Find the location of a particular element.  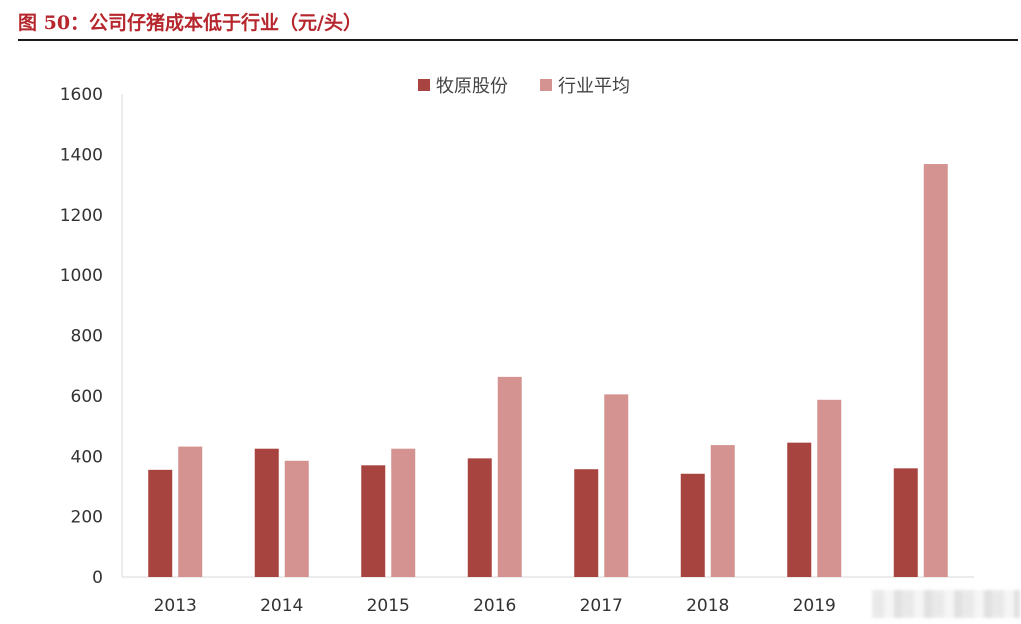

watermark is located at coordinates (946, 604).